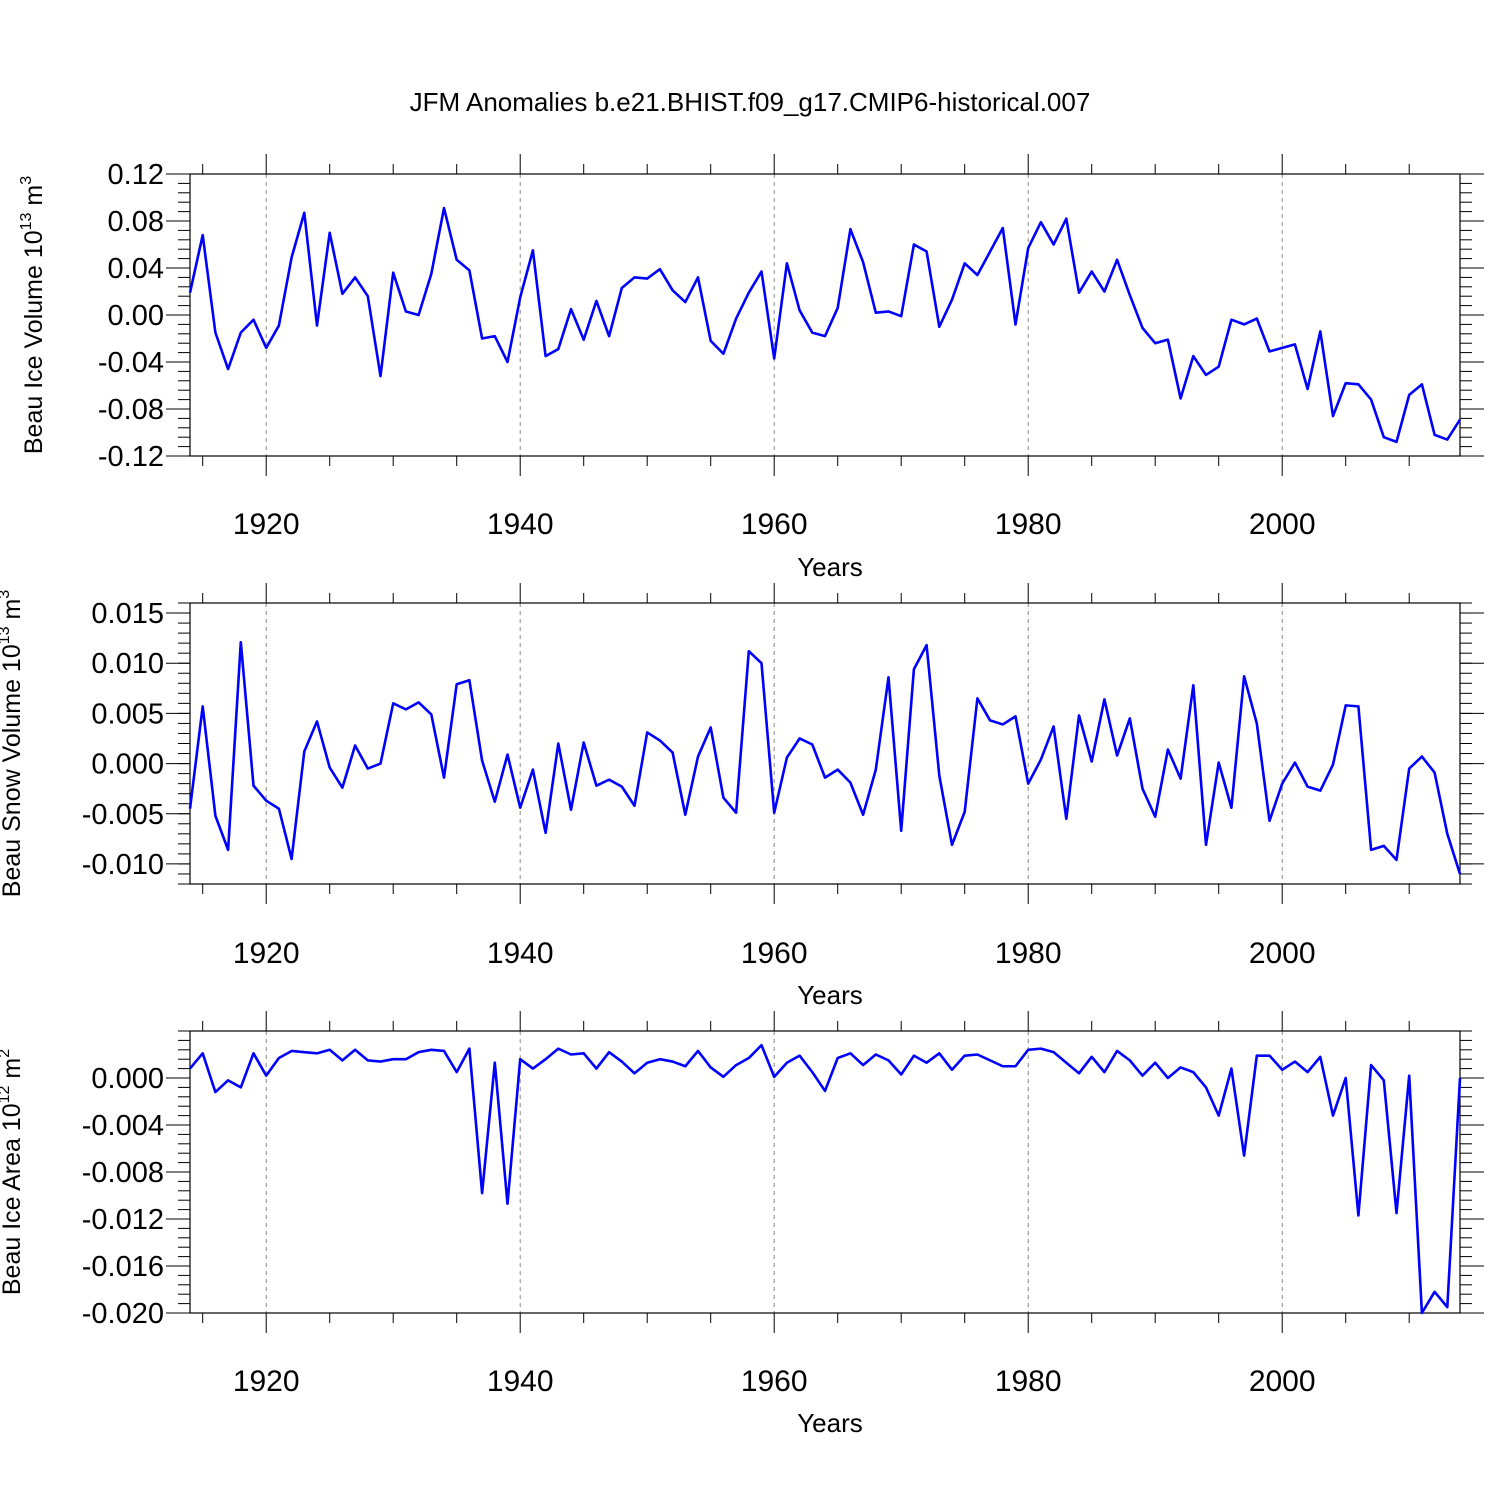 Image resolution: width=1500 pixels, height=1500 pixels. Describe the element at coordinates (131, 410) in the screenshot. I see `y-tick-label: -0.08` at that location.